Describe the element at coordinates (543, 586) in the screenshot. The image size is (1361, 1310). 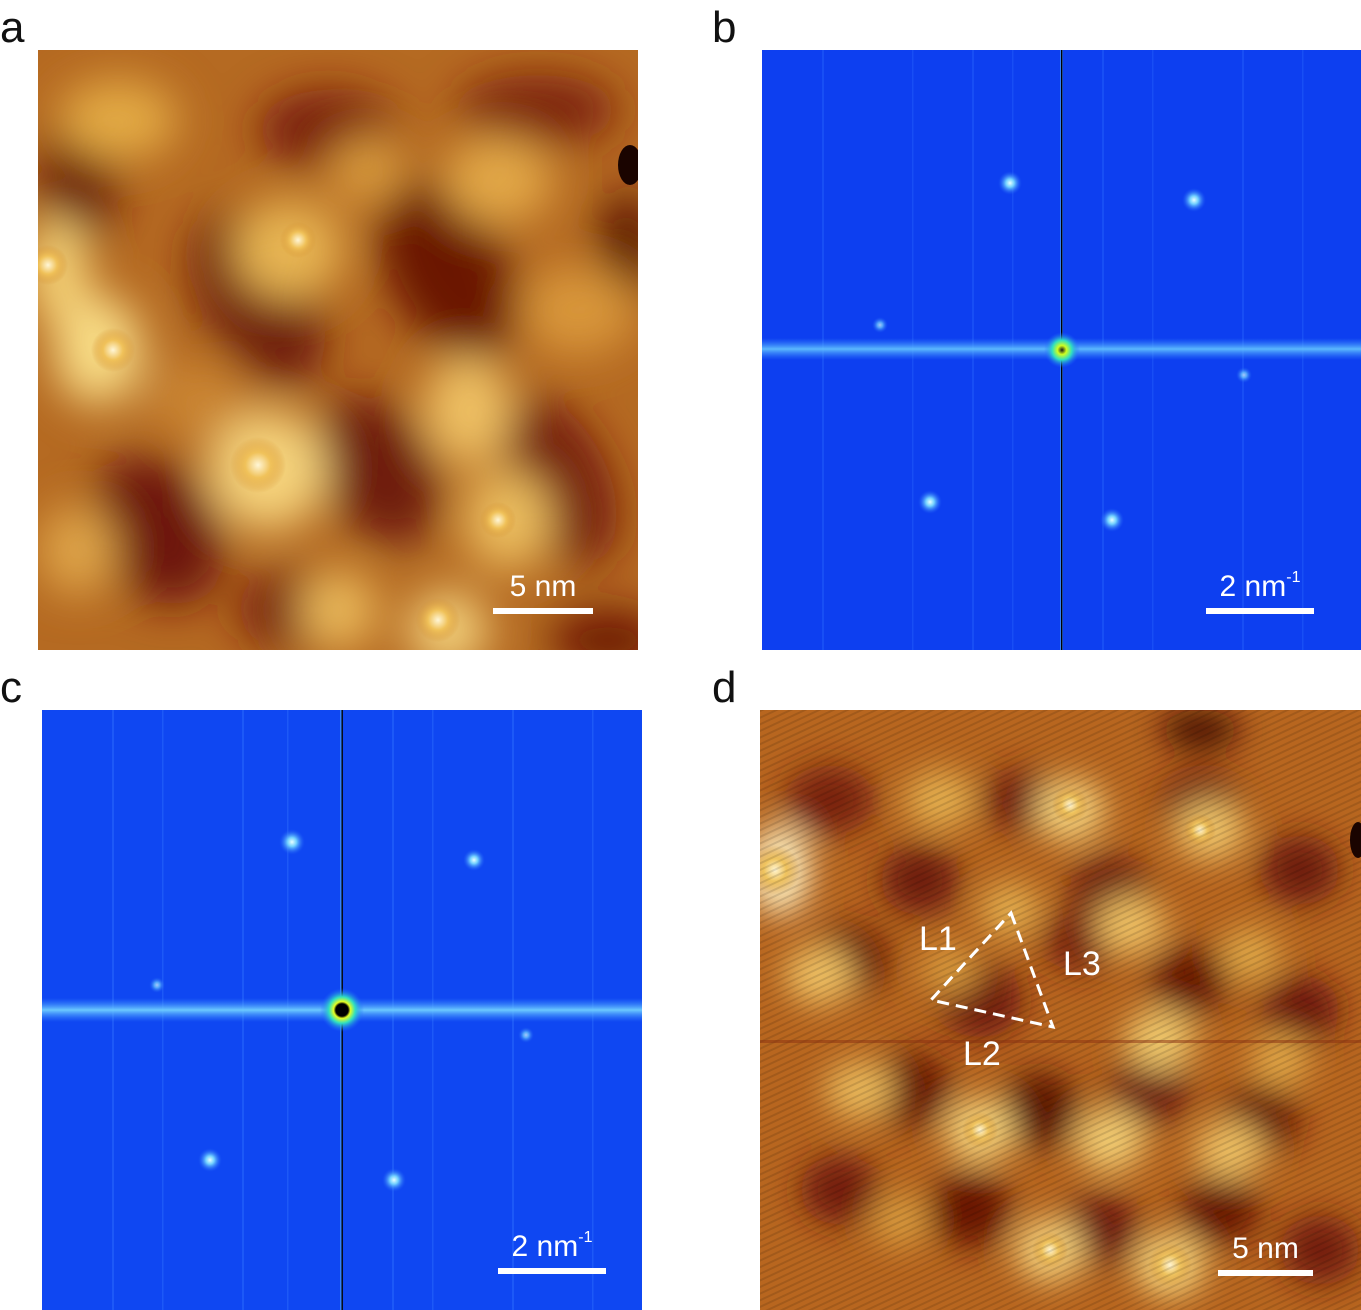
I see `panel-a-scalebar-label: 5 nm` at that location.